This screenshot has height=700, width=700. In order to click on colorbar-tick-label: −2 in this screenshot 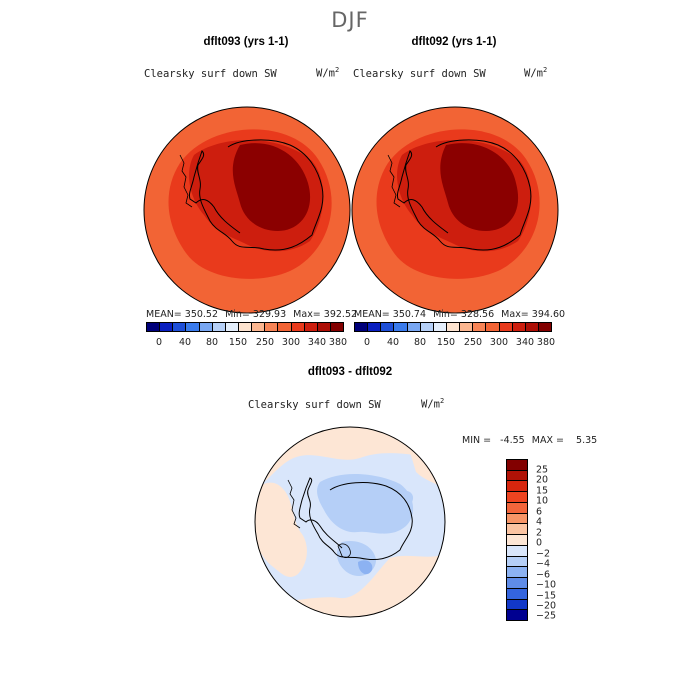, I will do `click(543, 554)`.